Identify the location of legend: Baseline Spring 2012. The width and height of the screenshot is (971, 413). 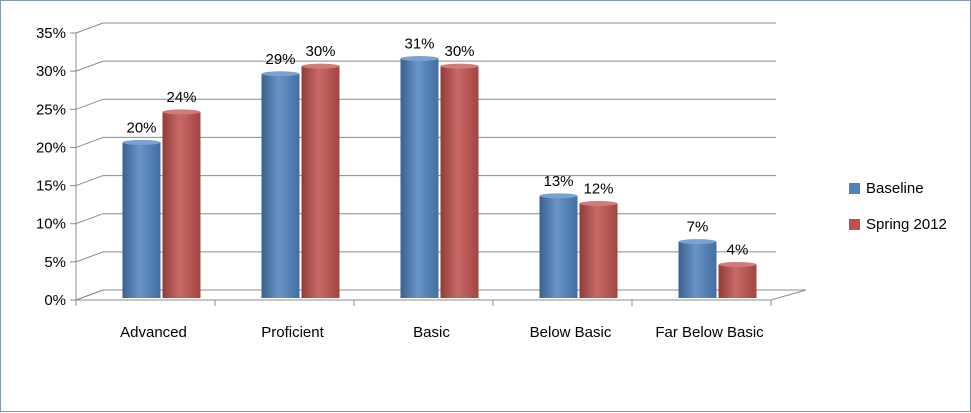
(898, 206).